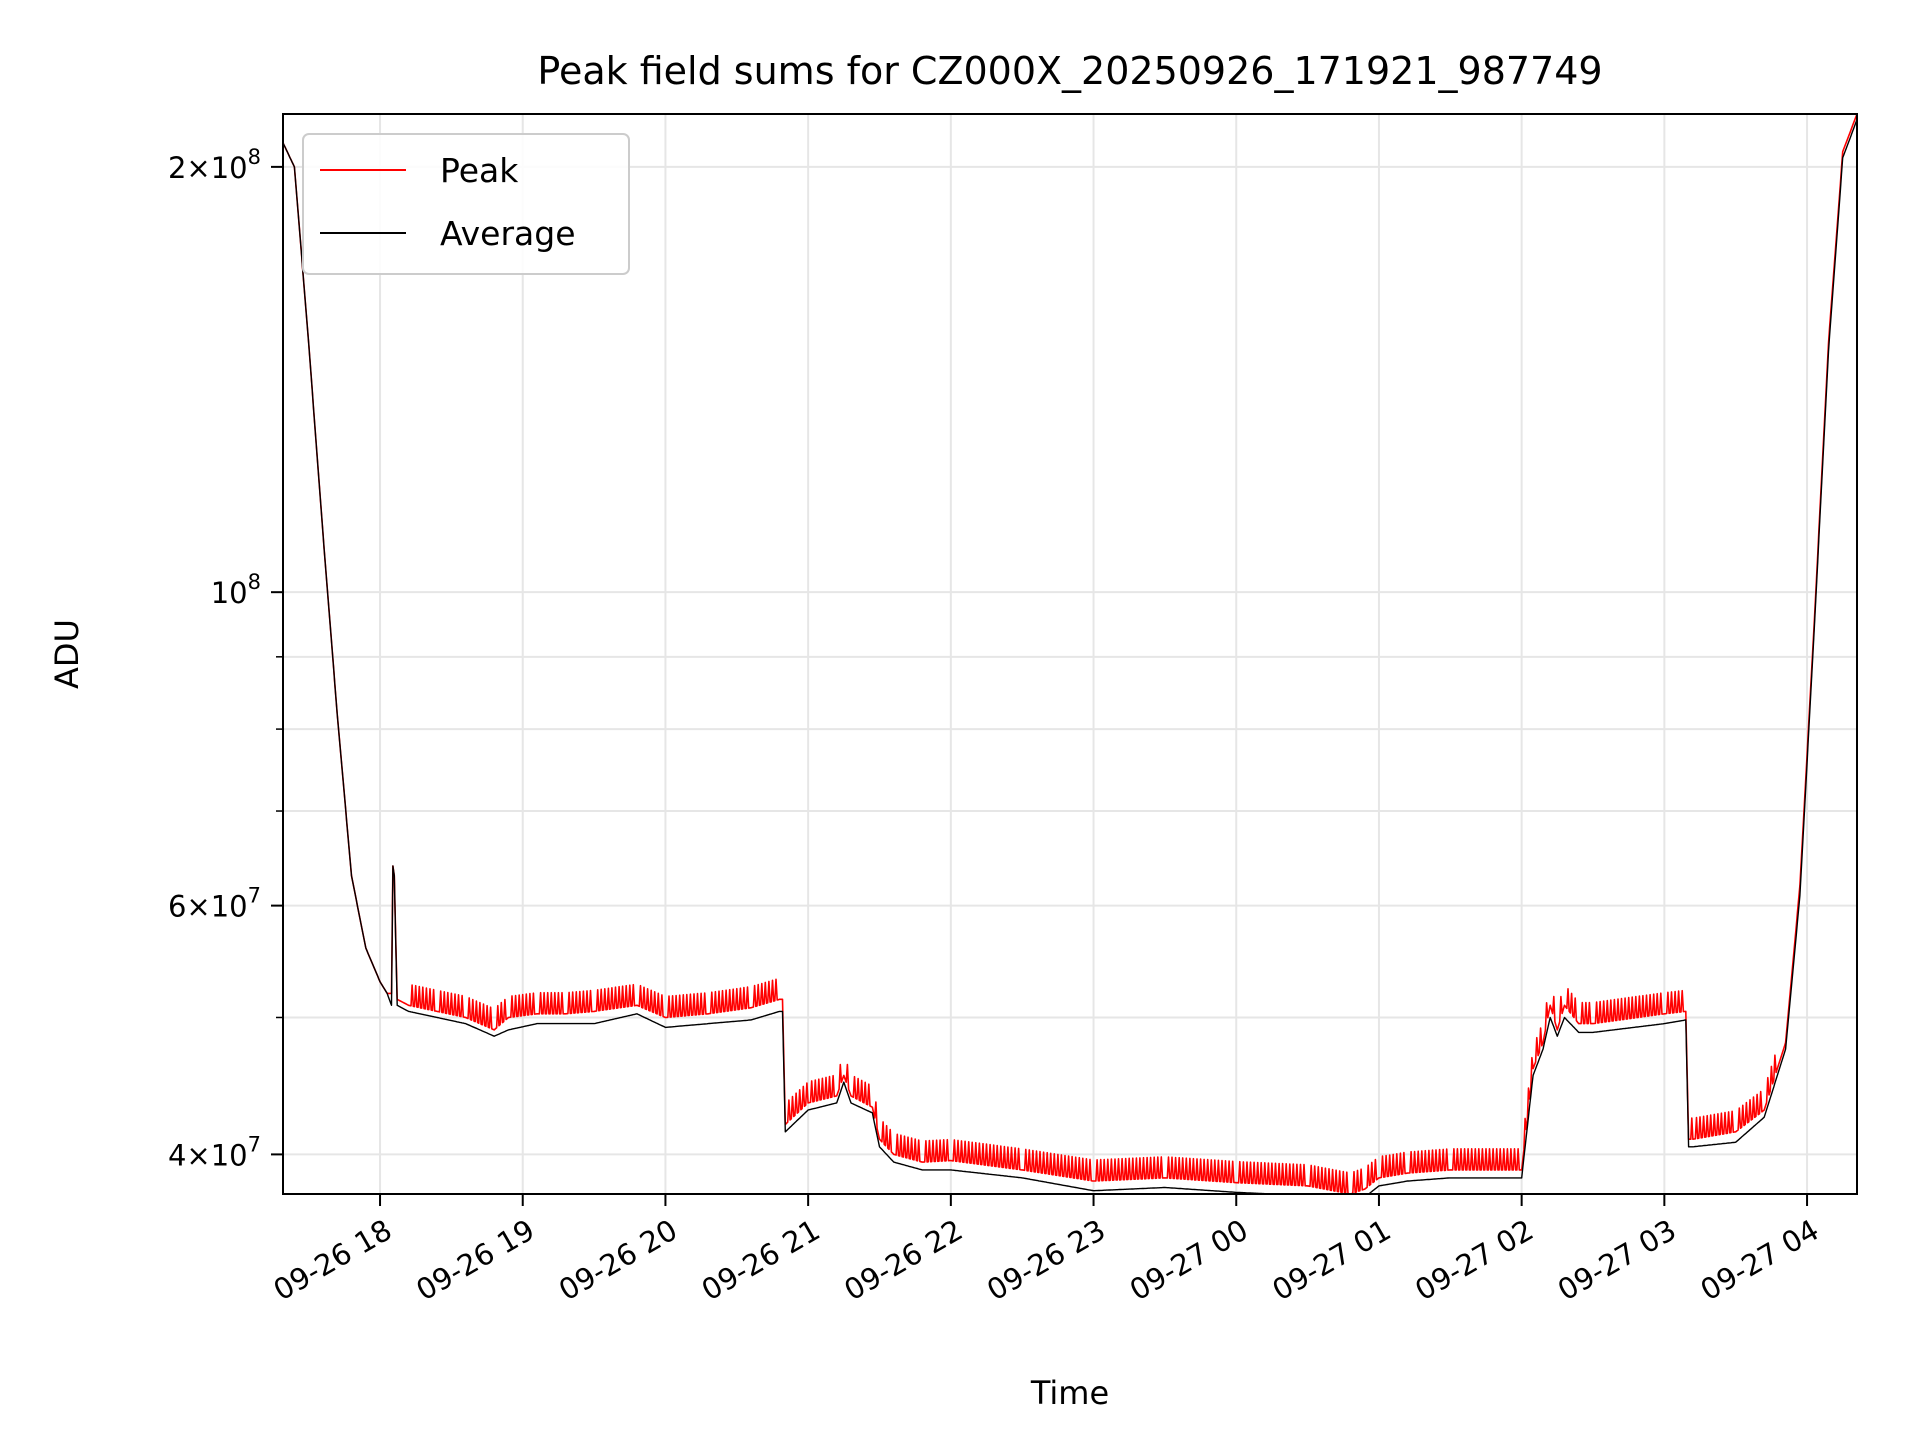  What do you see at coordinates (1069, 1393) in the screenshot?
I see `x-axis-label: Time` at bounding box center [1069, 1393].